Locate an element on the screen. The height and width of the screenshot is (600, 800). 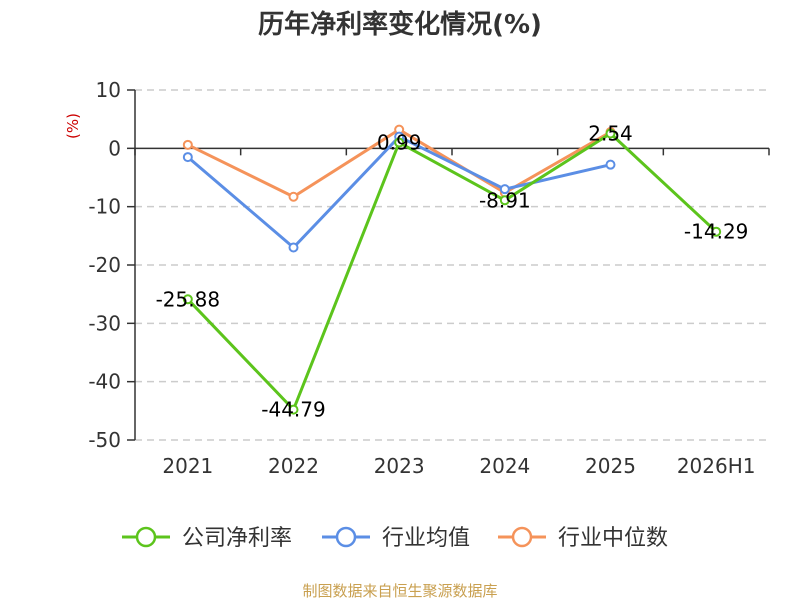
y-tick-label: 10 is located at coordinates (108, 90).